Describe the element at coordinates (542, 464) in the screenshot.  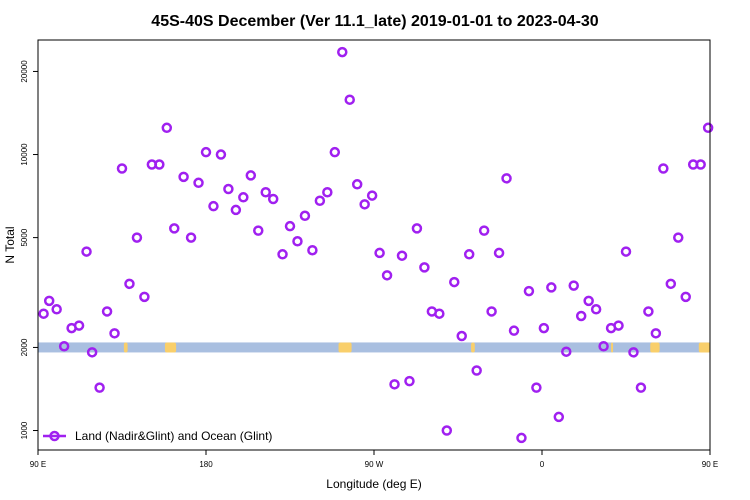
I see `x-tick-label: 0` at that location.